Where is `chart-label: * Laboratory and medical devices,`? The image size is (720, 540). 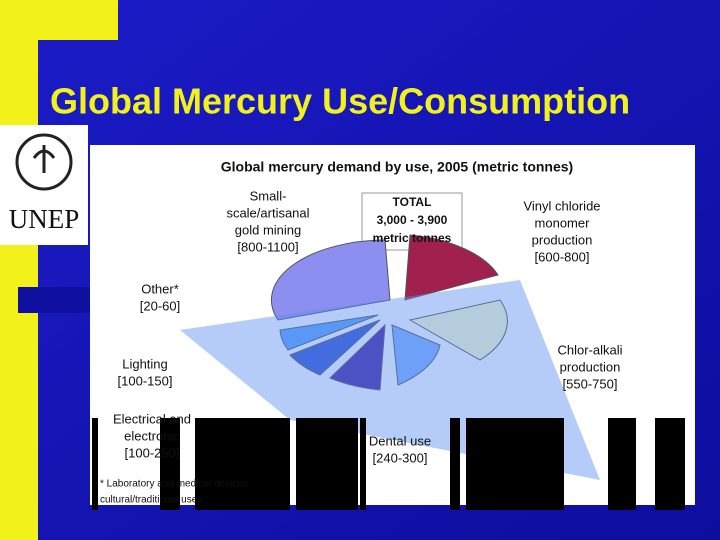
chart-label: * Laboratory and medical devices, is located at coordinates (175, 484).